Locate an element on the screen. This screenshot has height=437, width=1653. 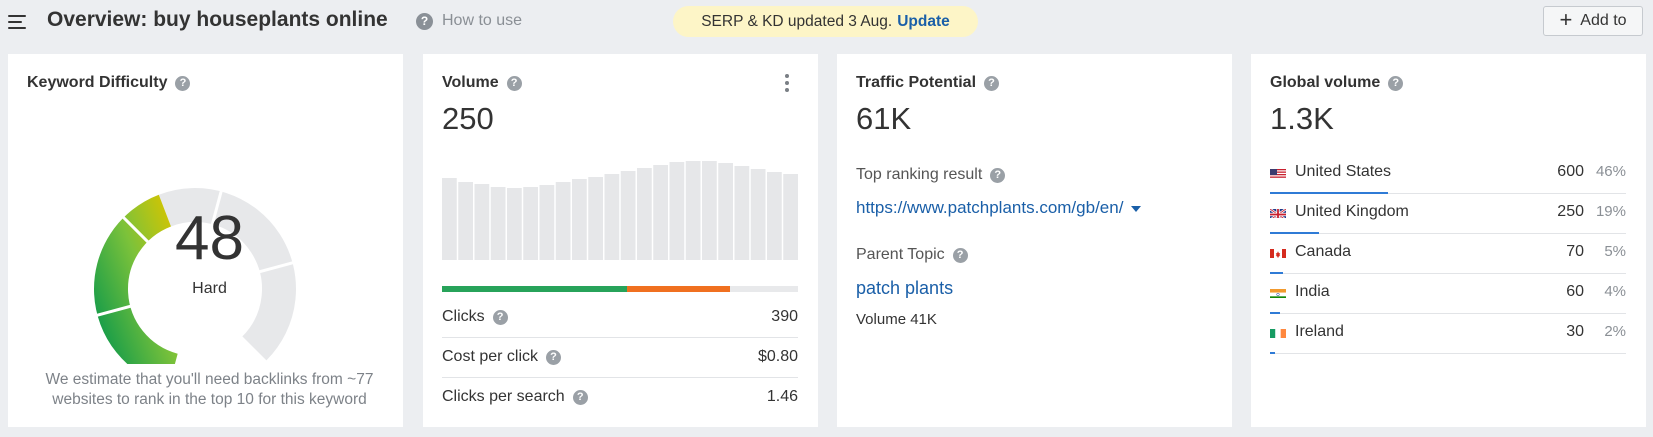
country-percent: 46% is located at coordinates (1610, 171).